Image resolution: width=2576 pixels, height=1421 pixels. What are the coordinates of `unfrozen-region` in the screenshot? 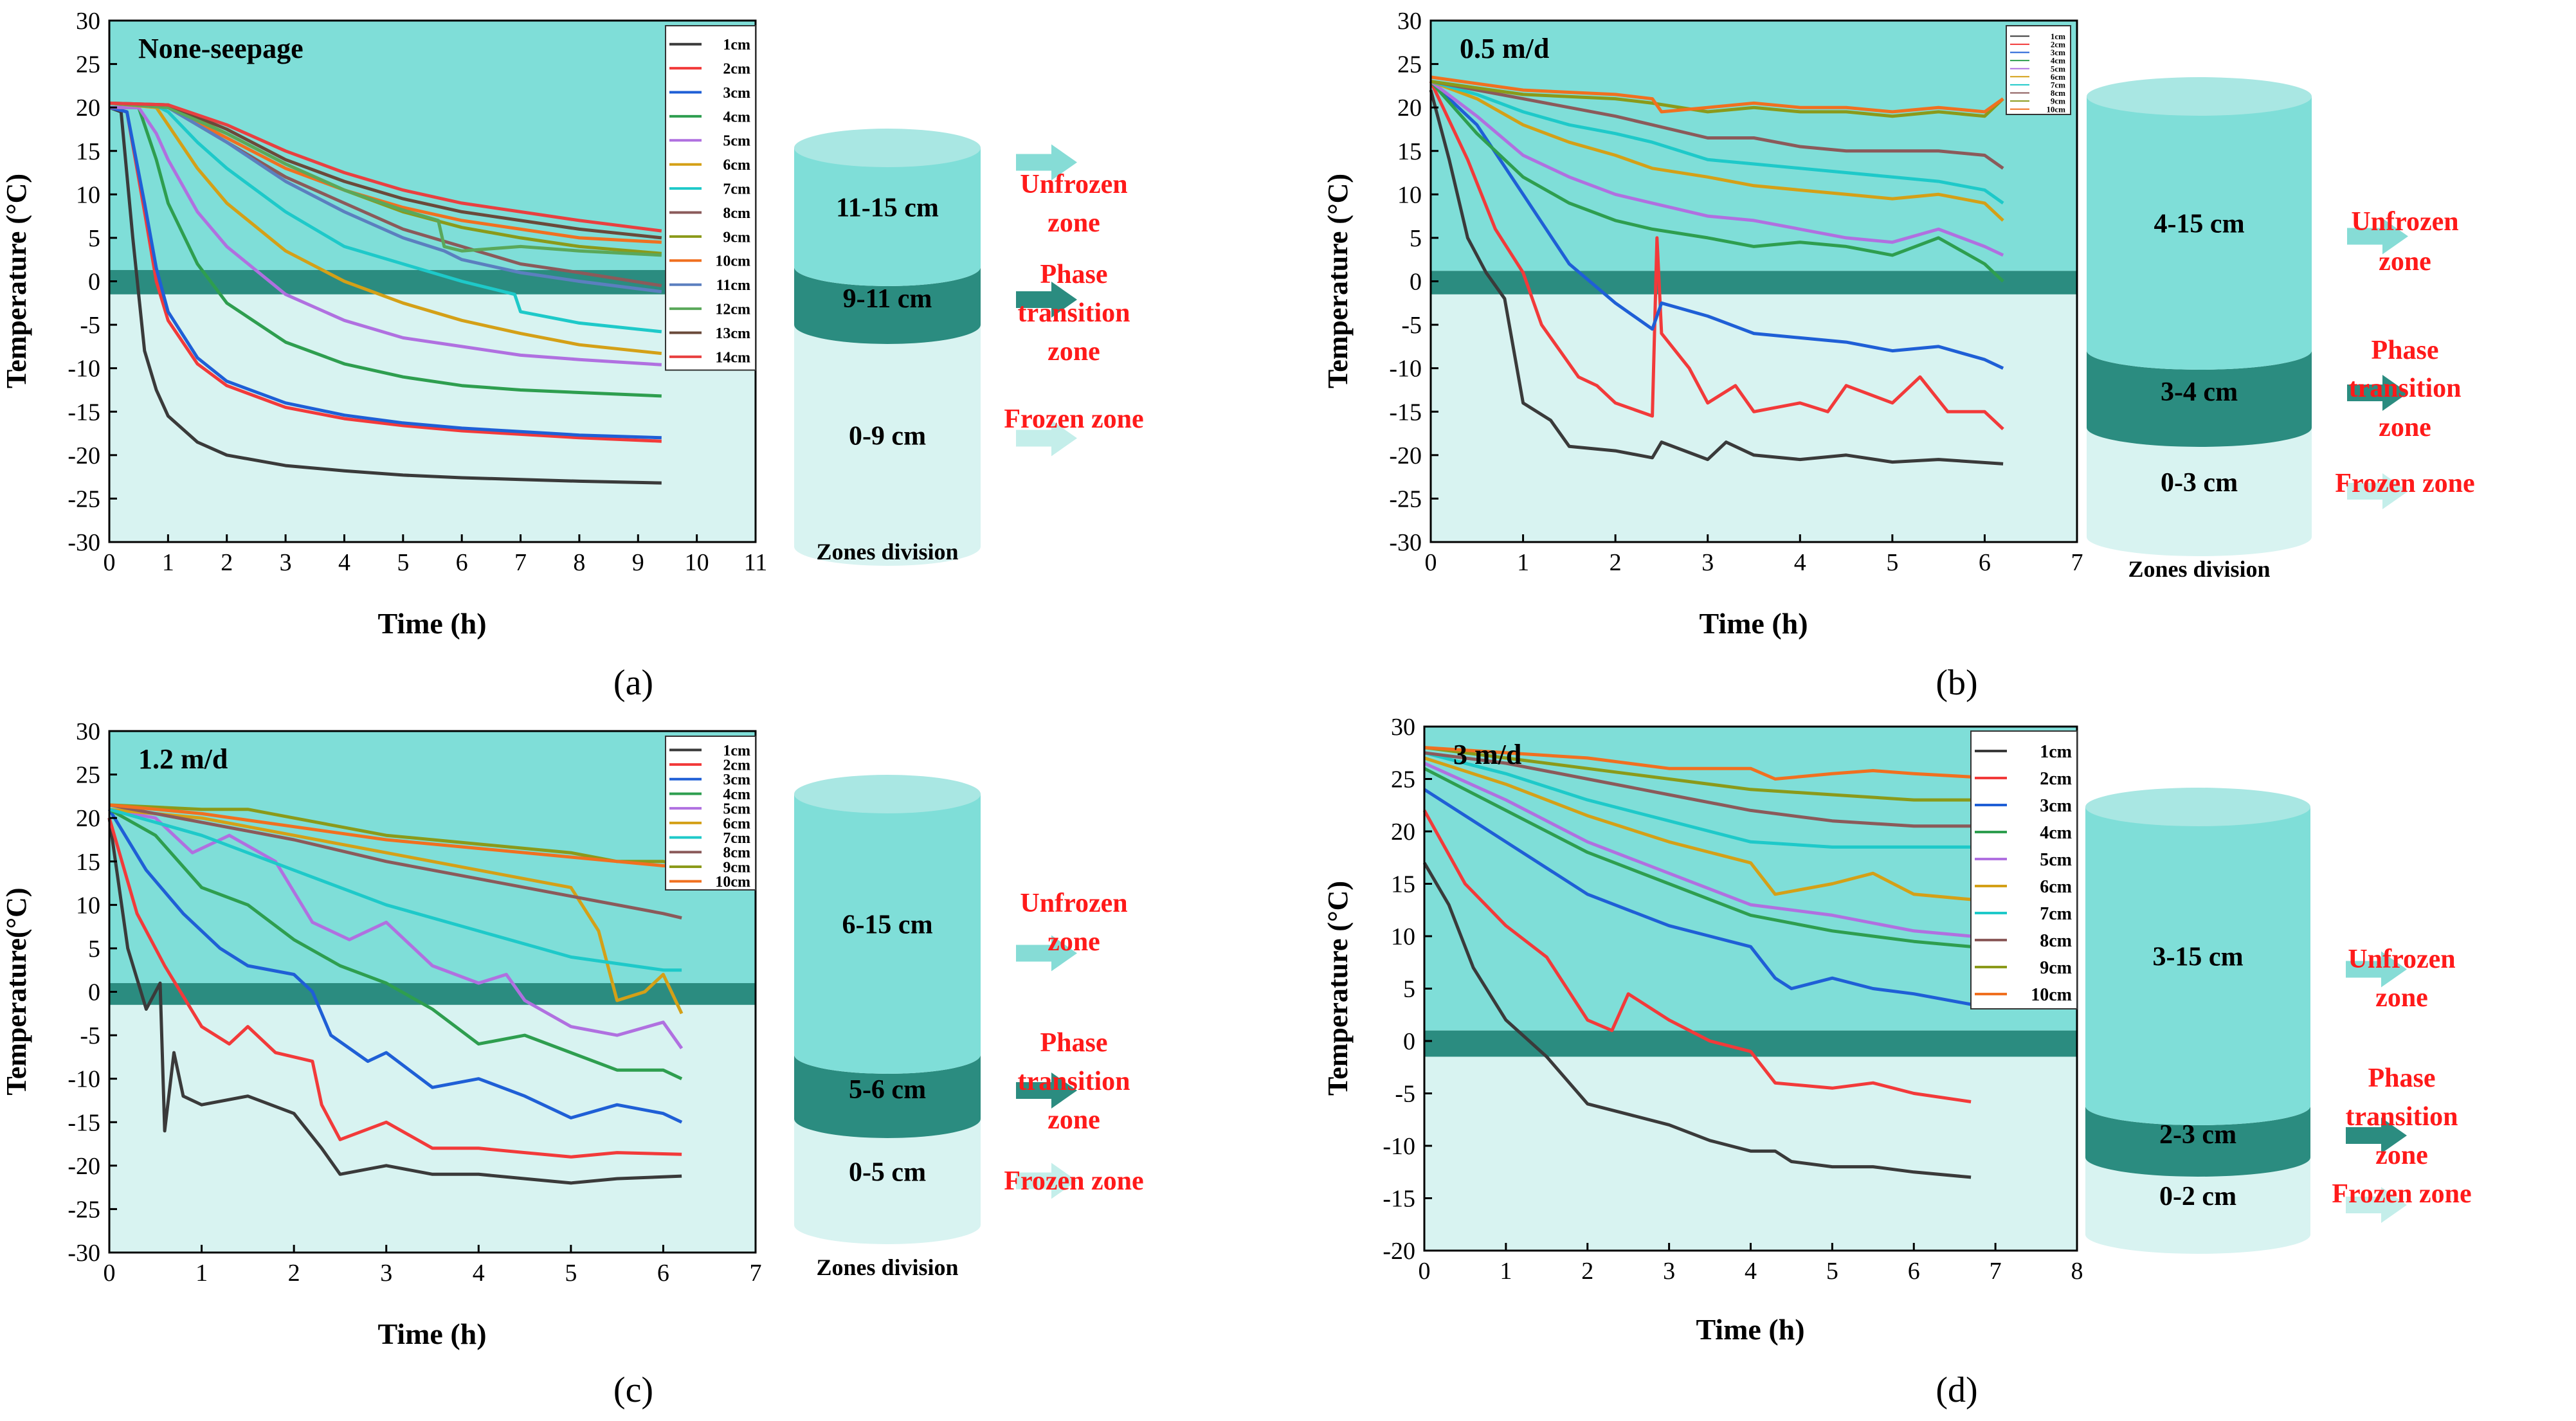 It's located at (432, 857).